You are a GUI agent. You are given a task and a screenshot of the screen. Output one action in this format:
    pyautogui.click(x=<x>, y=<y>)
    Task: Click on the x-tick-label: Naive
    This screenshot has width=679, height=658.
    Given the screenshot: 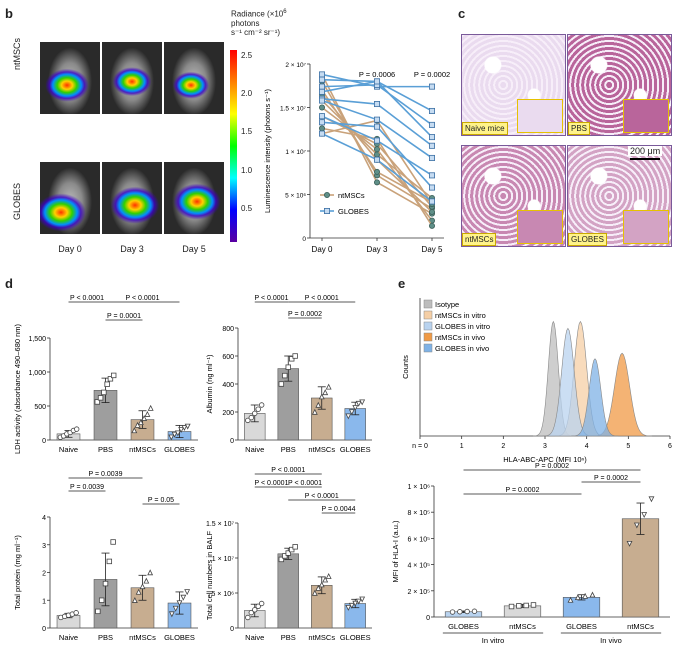 What is the action you would take?
    pyautogui.click(x=68, y=449)
    